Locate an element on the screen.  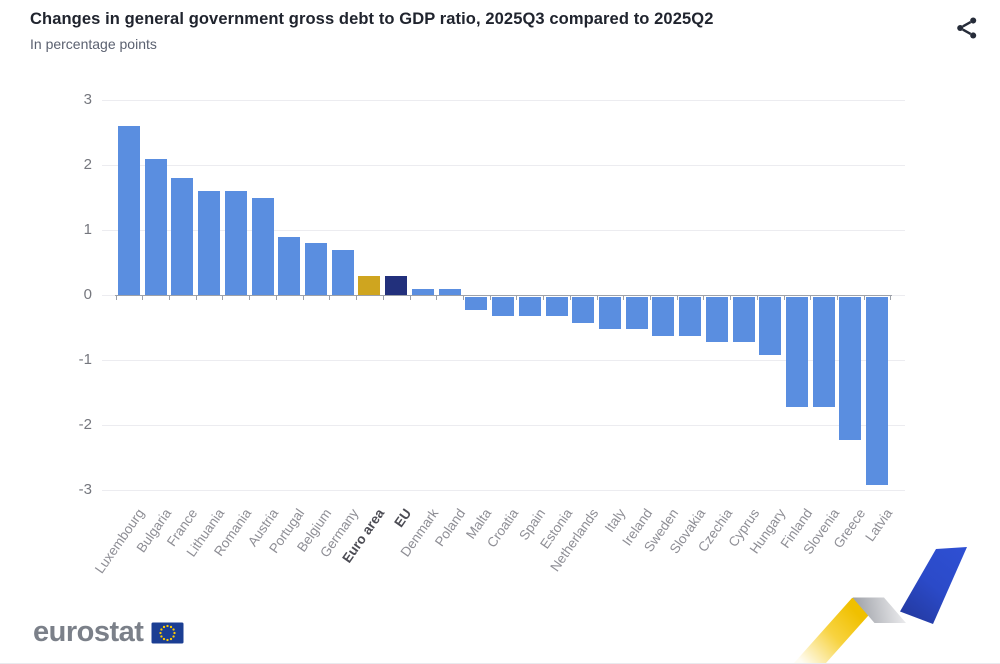
bar-bulgaria is located at coordinates (155, 226).